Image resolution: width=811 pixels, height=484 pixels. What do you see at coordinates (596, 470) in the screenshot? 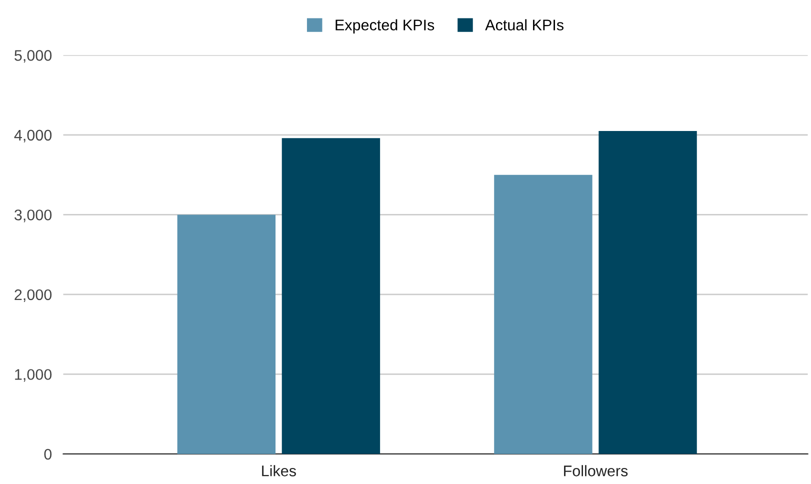
I see `x-tick-label: Followers` at bounding box center [596, 470].